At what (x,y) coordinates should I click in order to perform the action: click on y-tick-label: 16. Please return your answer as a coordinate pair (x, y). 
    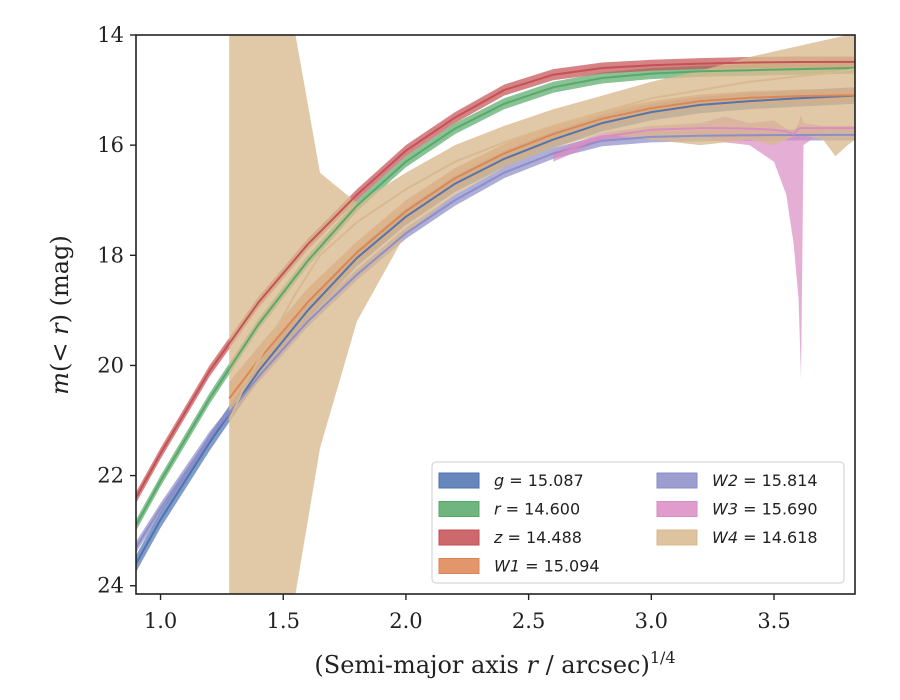
    Looking at the image, I should click on (110, 145).